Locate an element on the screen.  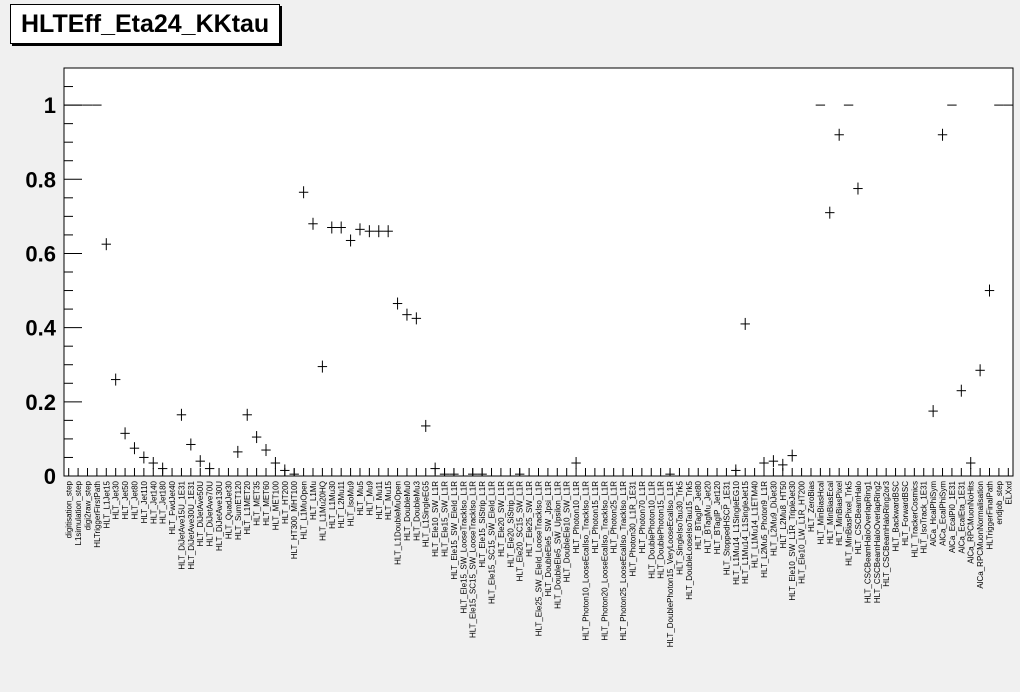
x-tick-label: HLT_CSCBeamHaloOverlapRing2 is located at coordinates (877, 541).